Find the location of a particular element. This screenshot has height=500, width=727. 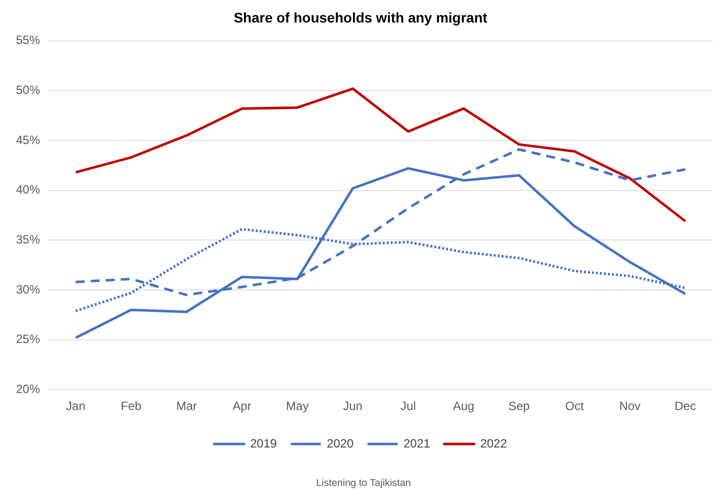

x-tick-label: Jan is located at coordinates (76, 406).